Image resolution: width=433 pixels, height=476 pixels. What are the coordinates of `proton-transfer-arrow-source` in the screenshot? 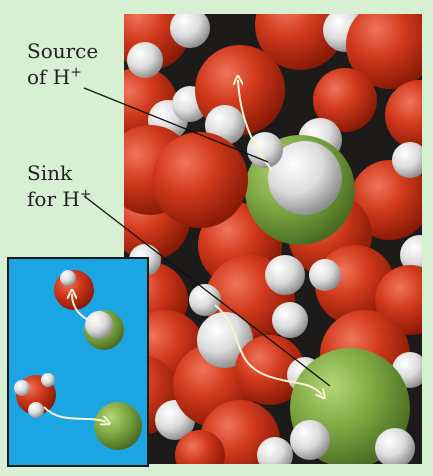 It's located at (255, 125).